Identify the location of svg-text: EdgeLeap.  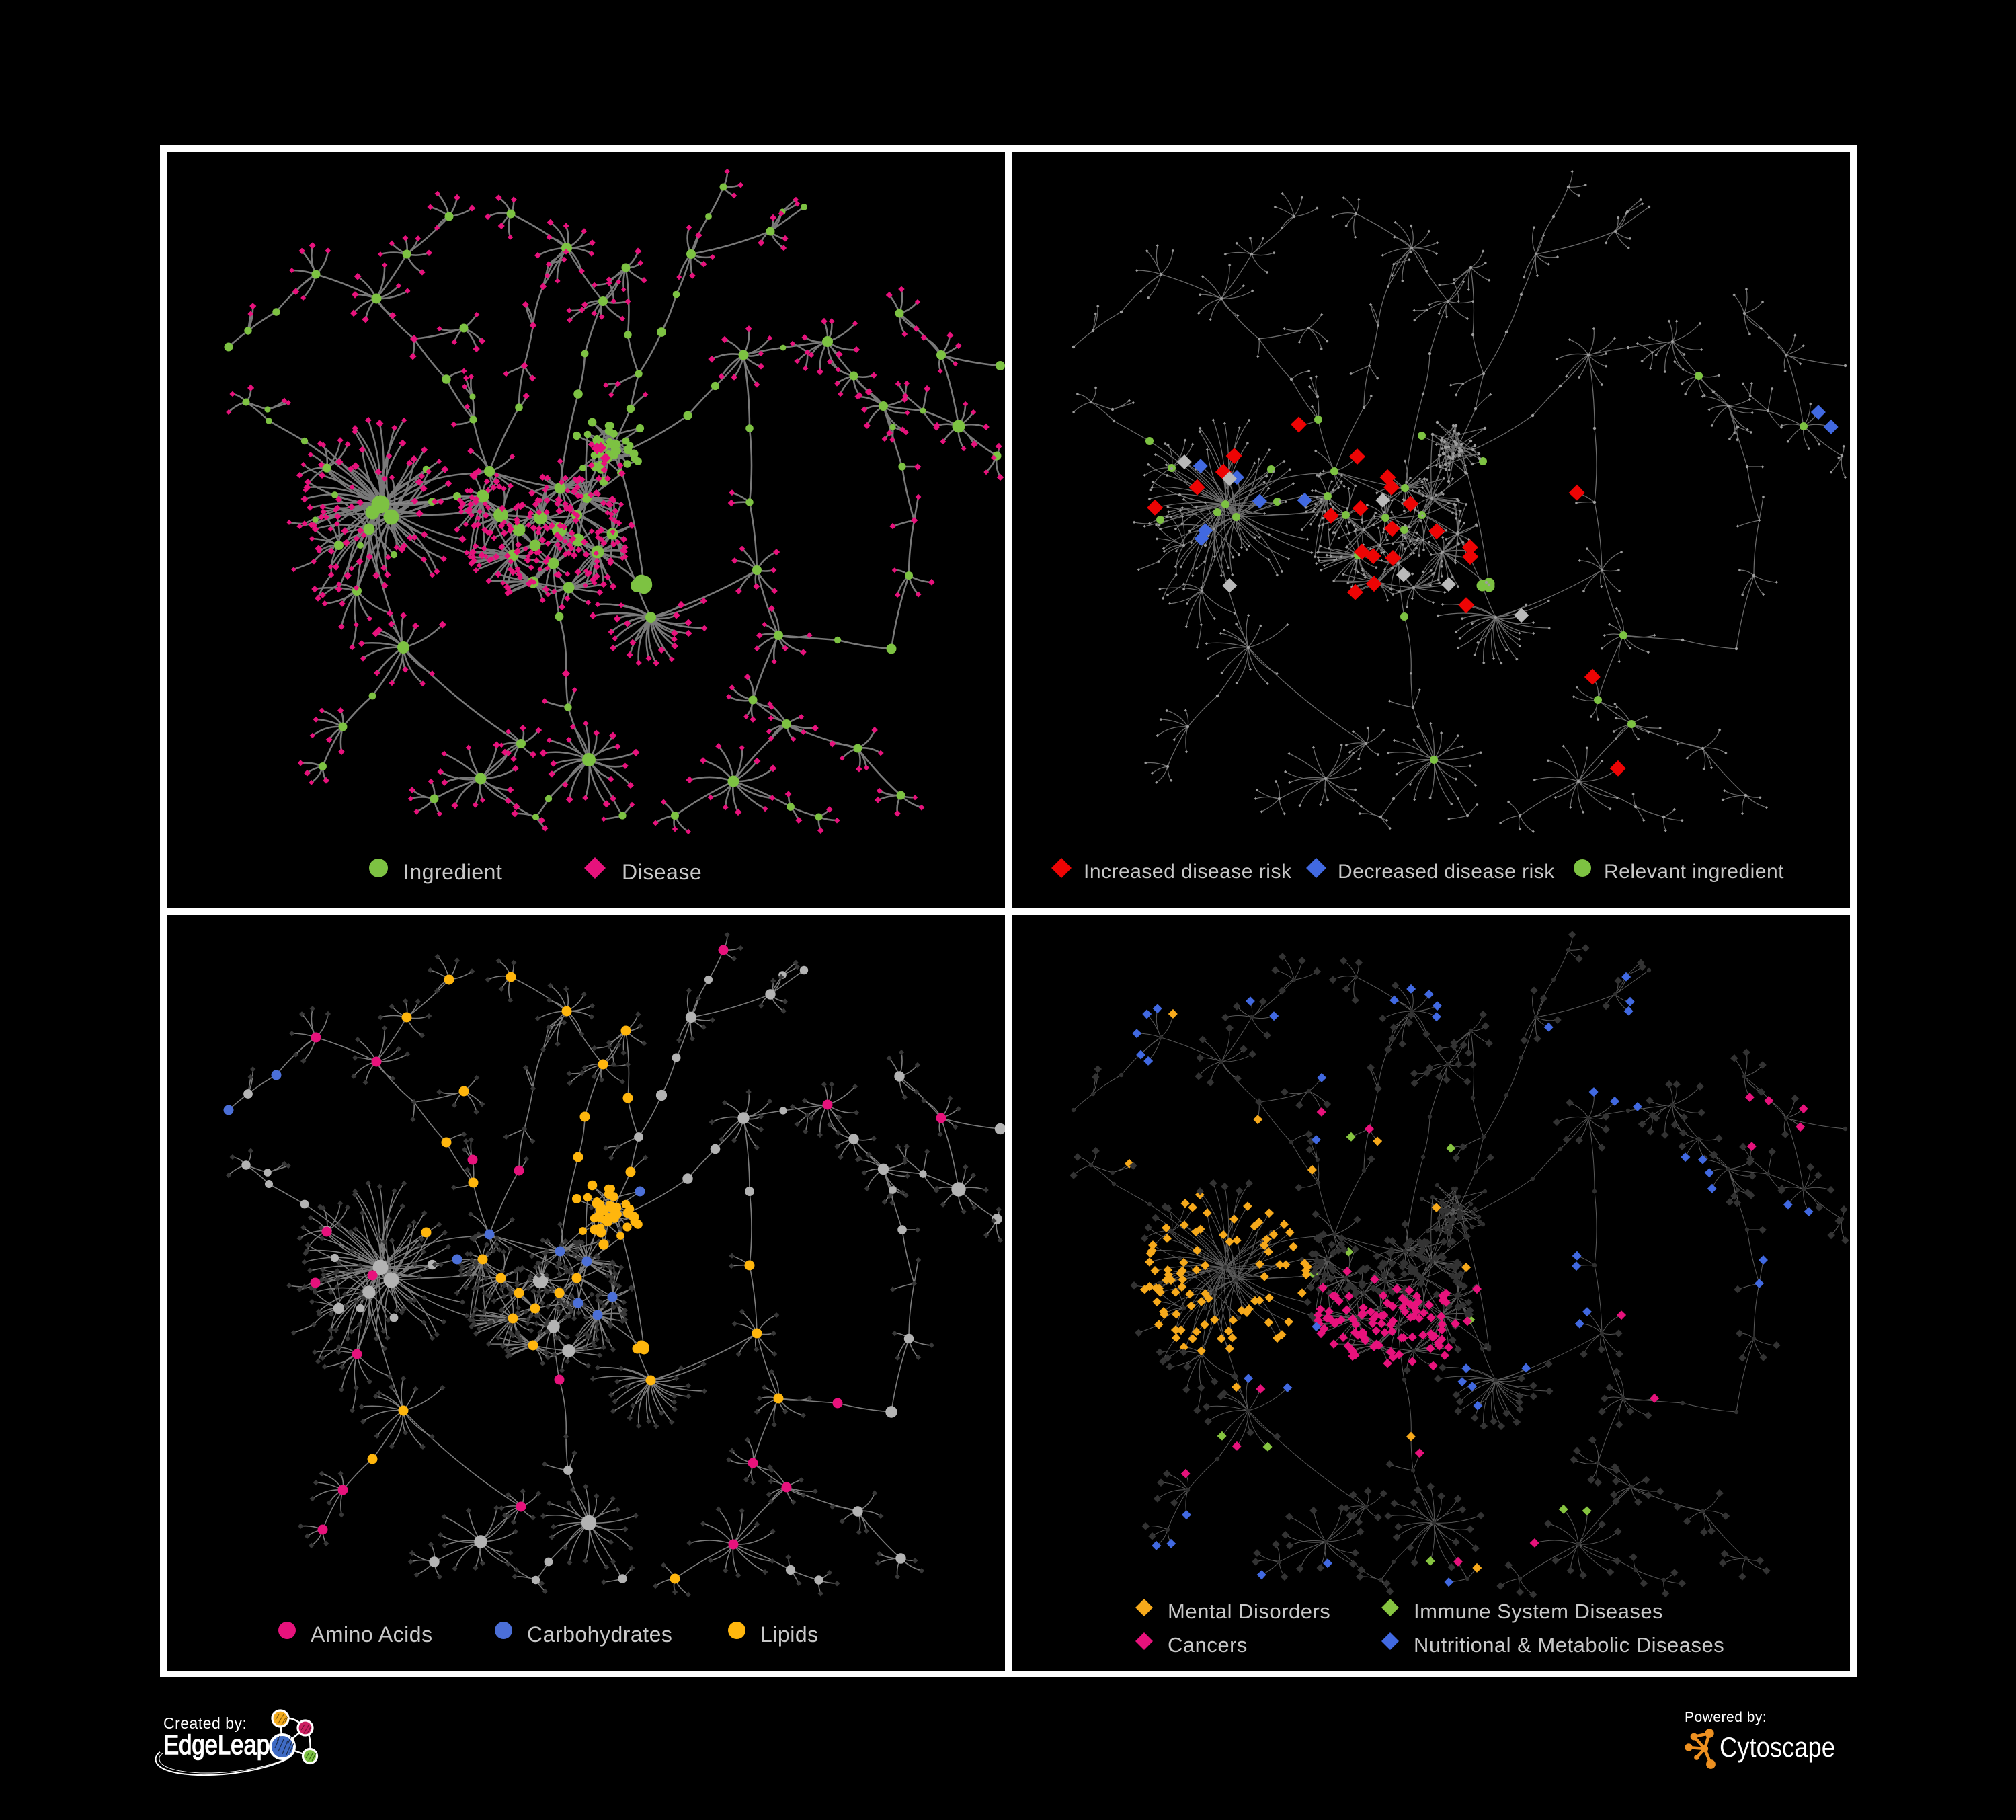
(216, 1744).